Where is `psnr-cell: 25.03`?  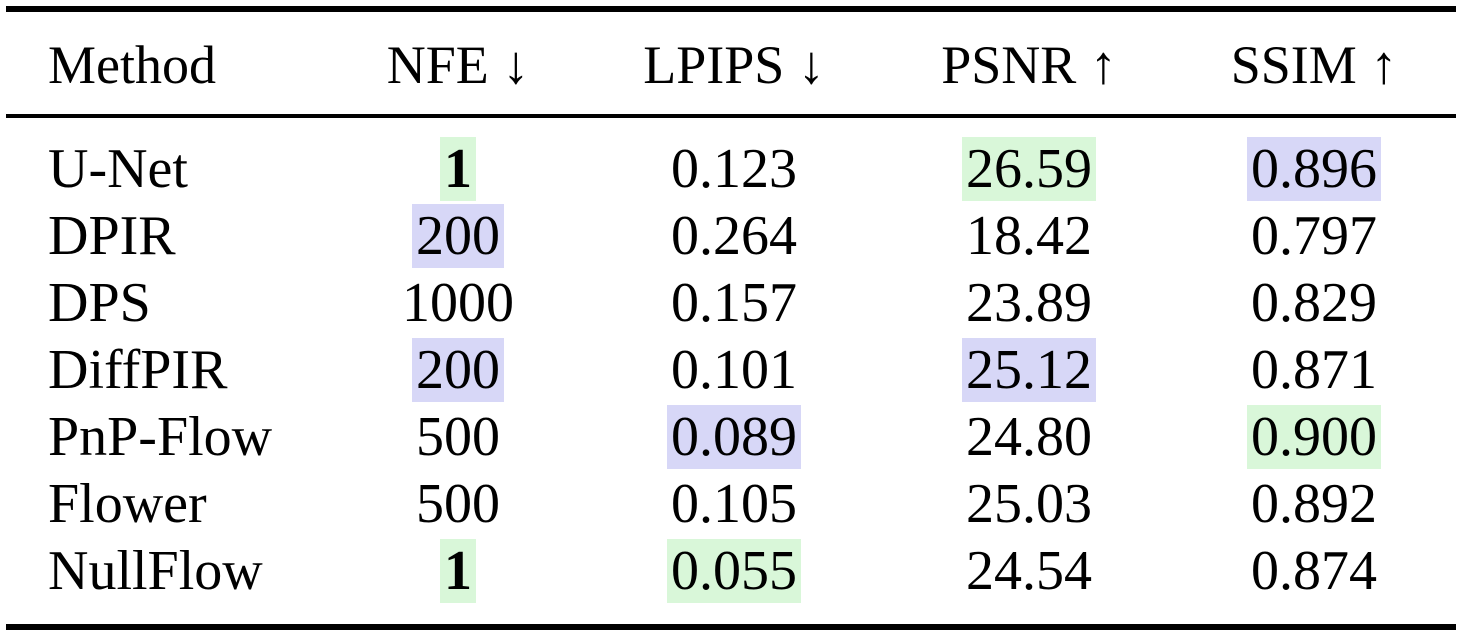 psnr-cell: 25.03 is located at coordinates (1029, 504).